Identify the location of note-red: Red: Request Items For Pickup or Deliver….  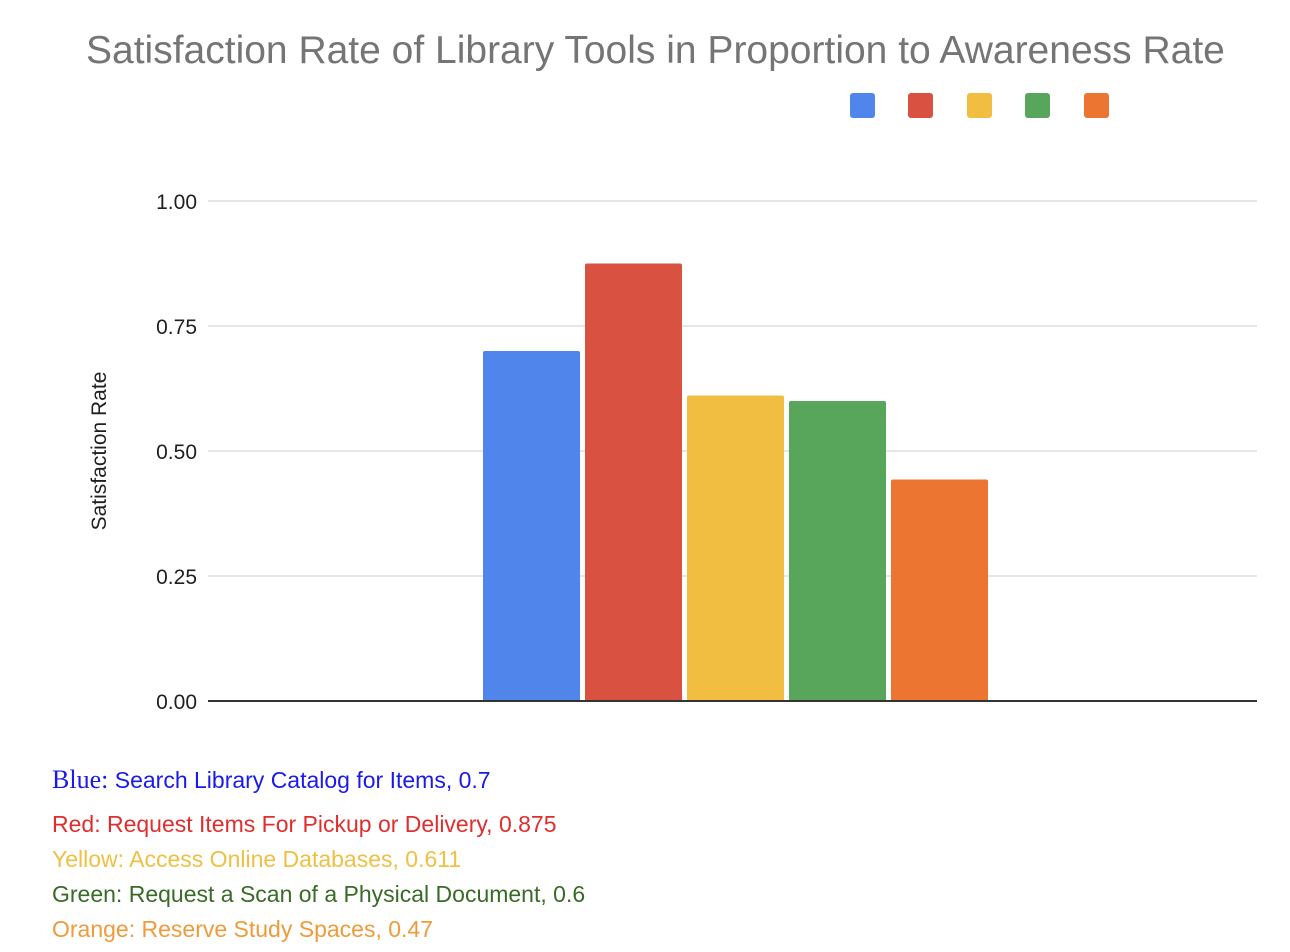
(304, 824).